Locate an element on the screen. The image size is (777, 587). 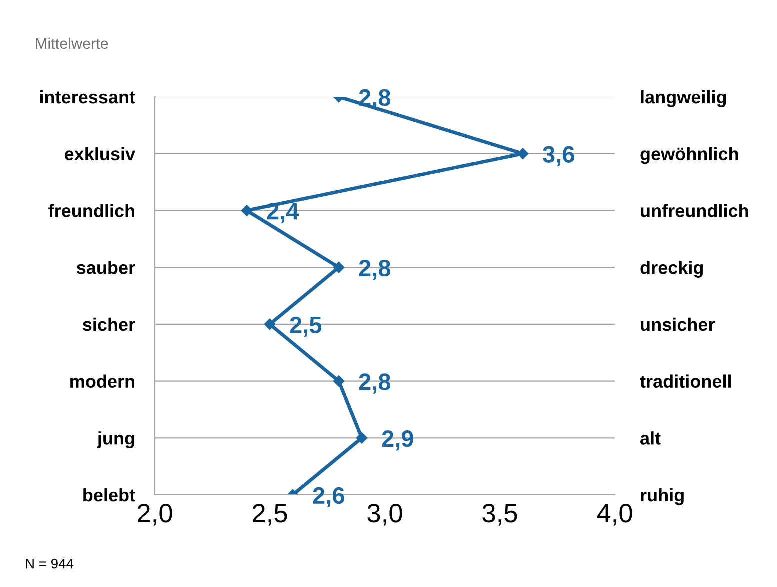
y-tick-label: interessant is located at coordinates (88, 97).